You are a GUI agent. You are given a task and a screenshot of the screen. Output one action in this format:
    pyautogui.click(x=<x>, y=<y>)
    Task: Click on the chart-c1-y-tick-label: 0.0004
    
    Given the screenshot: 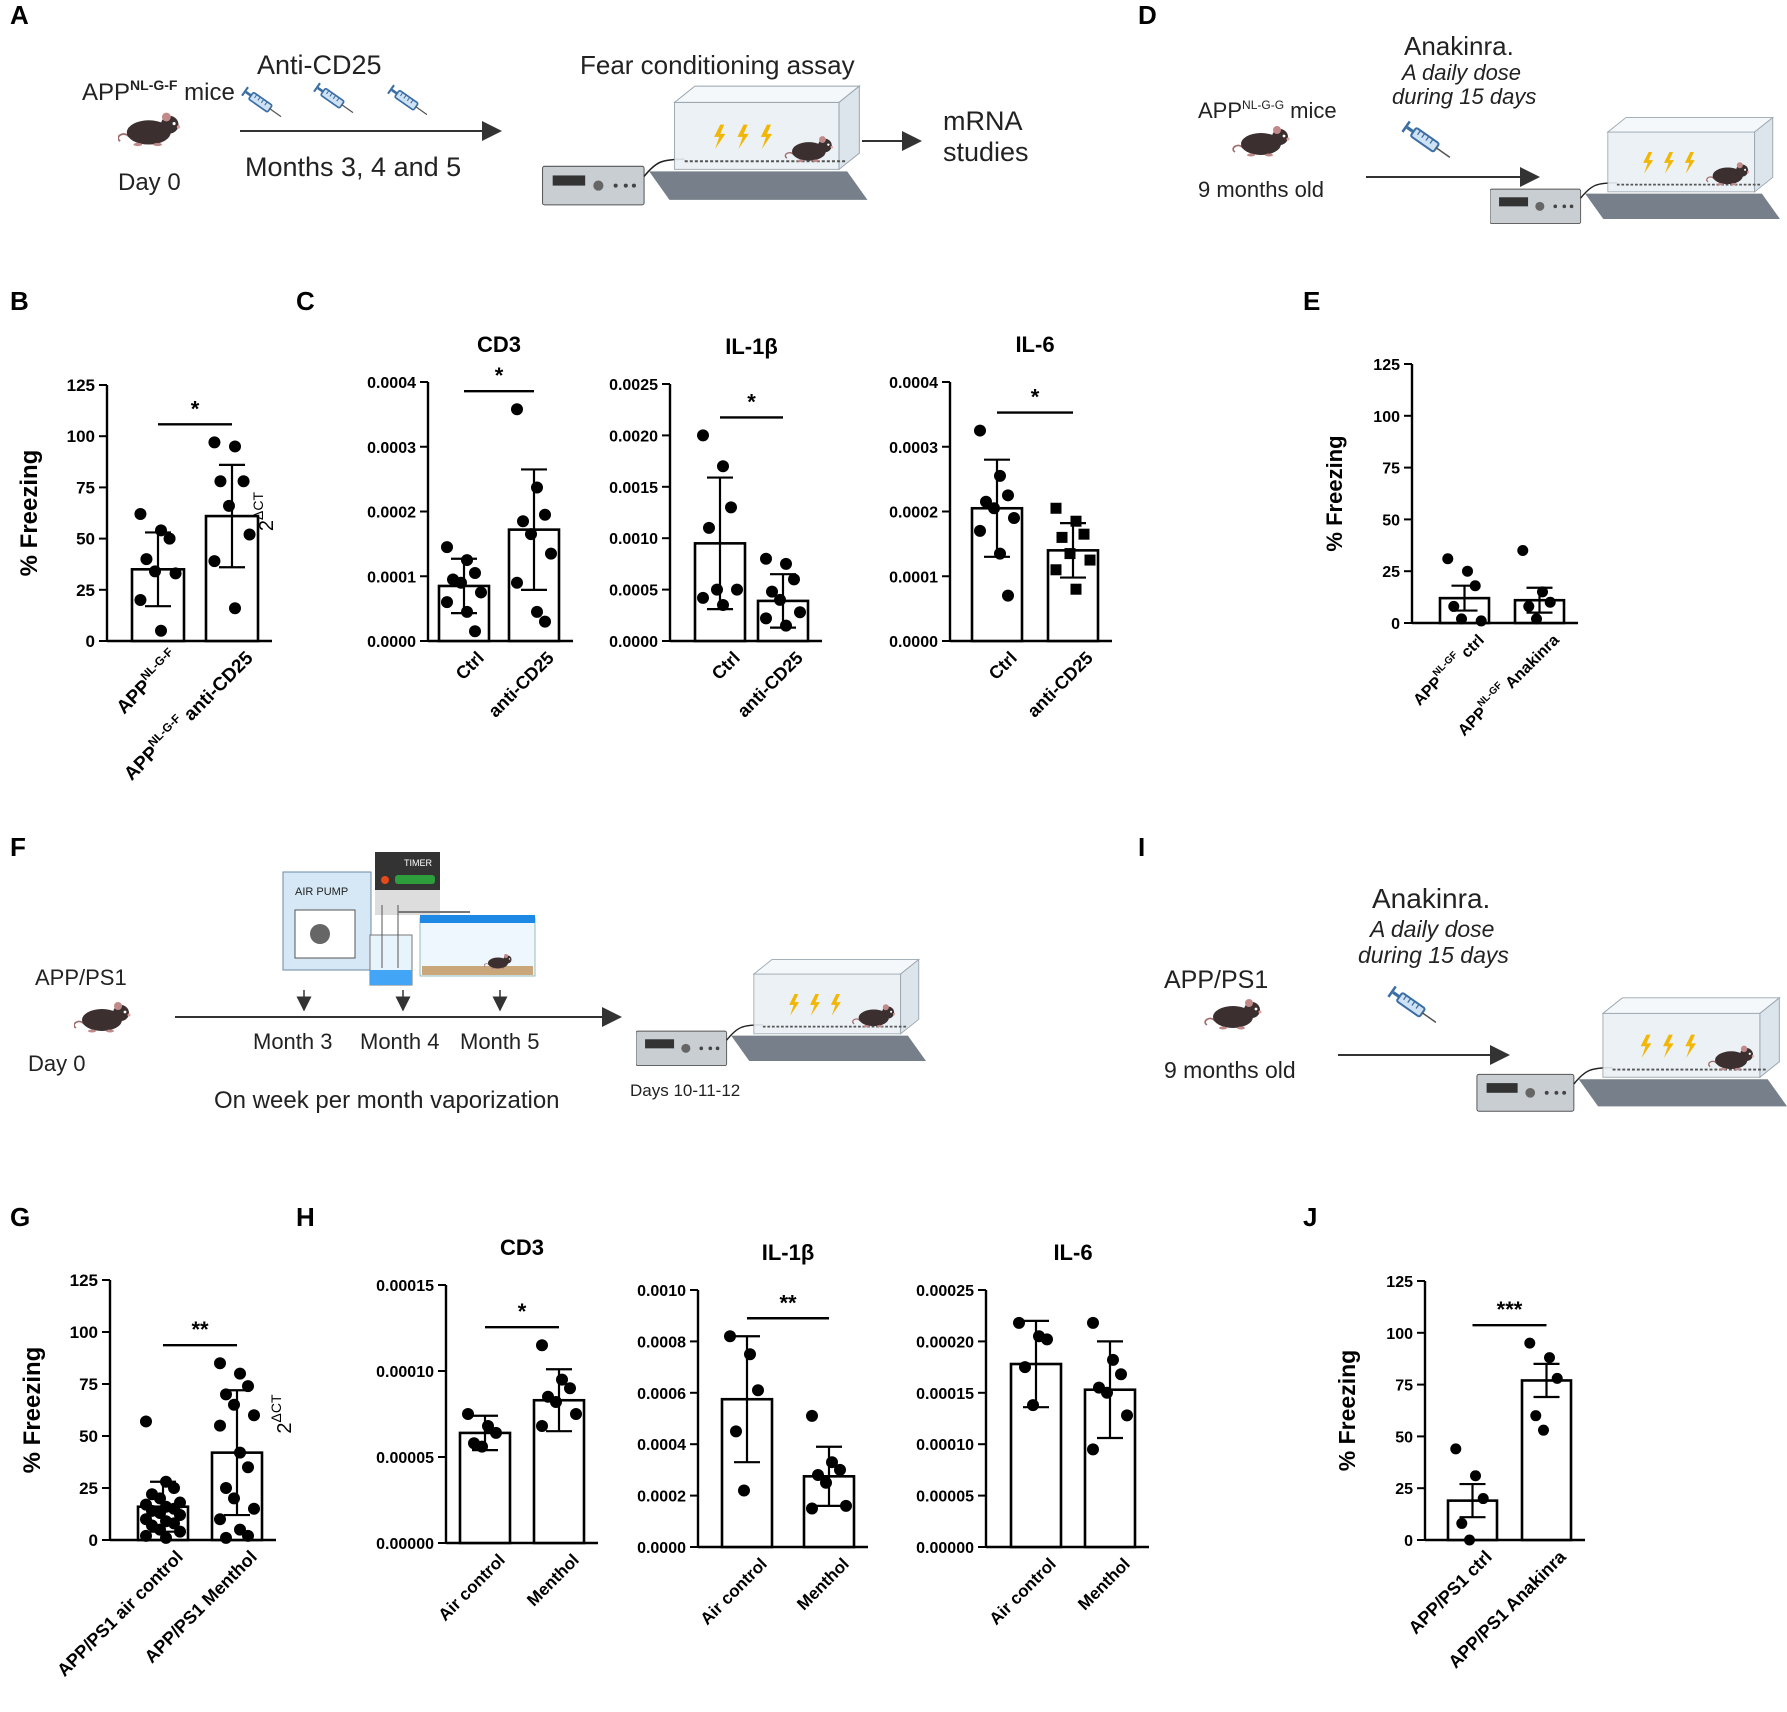 What is the action you would take?
    pyautogui.click(x=391, y=383)
    